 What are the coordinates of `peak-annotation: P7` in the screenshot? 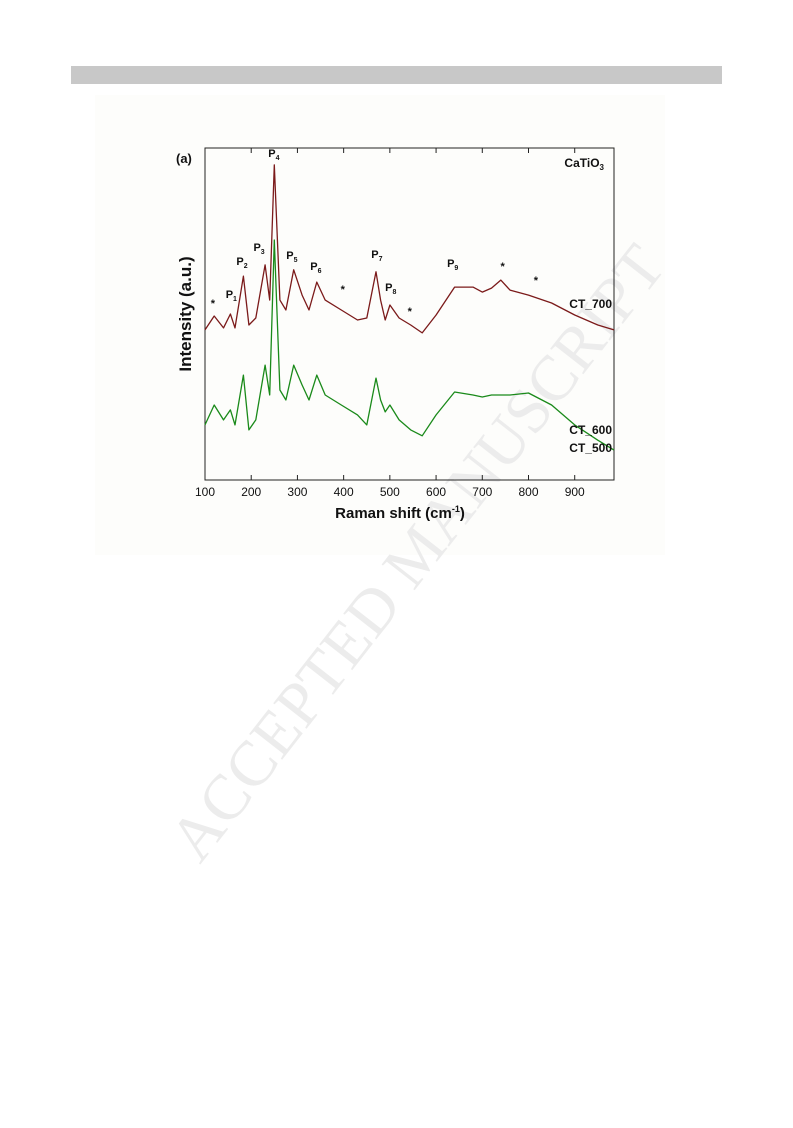 It's located at (376, 256).